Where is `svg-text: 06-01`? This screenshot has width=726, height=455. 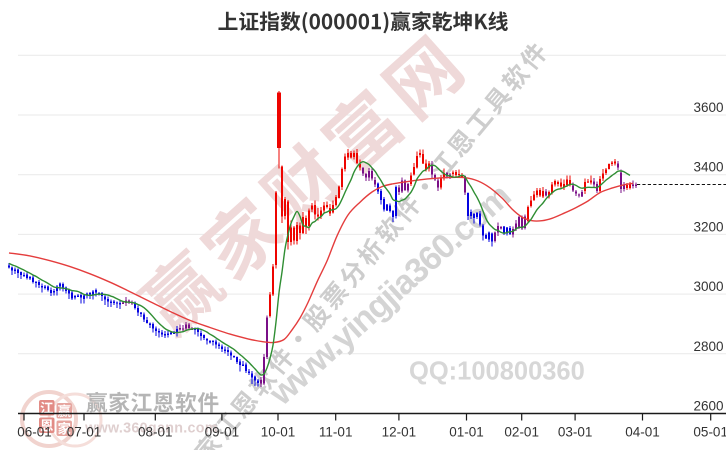
svg-text: 06-01 is located at coordinates (34, 432).